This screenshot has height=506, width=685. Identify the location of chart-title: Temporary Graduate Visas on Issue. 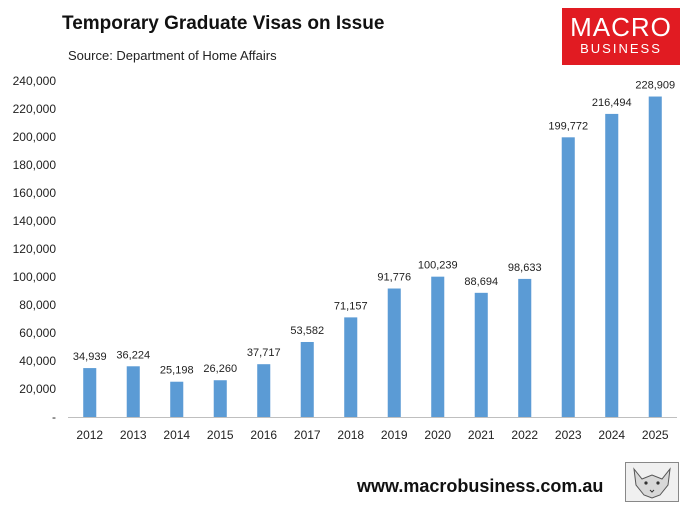
(223, 23).